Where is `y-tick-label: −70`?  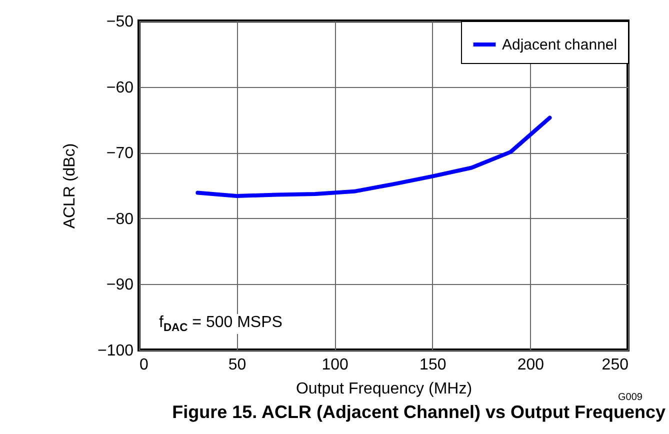
y-tick-label: −70 is located at coordinates (120, 153).